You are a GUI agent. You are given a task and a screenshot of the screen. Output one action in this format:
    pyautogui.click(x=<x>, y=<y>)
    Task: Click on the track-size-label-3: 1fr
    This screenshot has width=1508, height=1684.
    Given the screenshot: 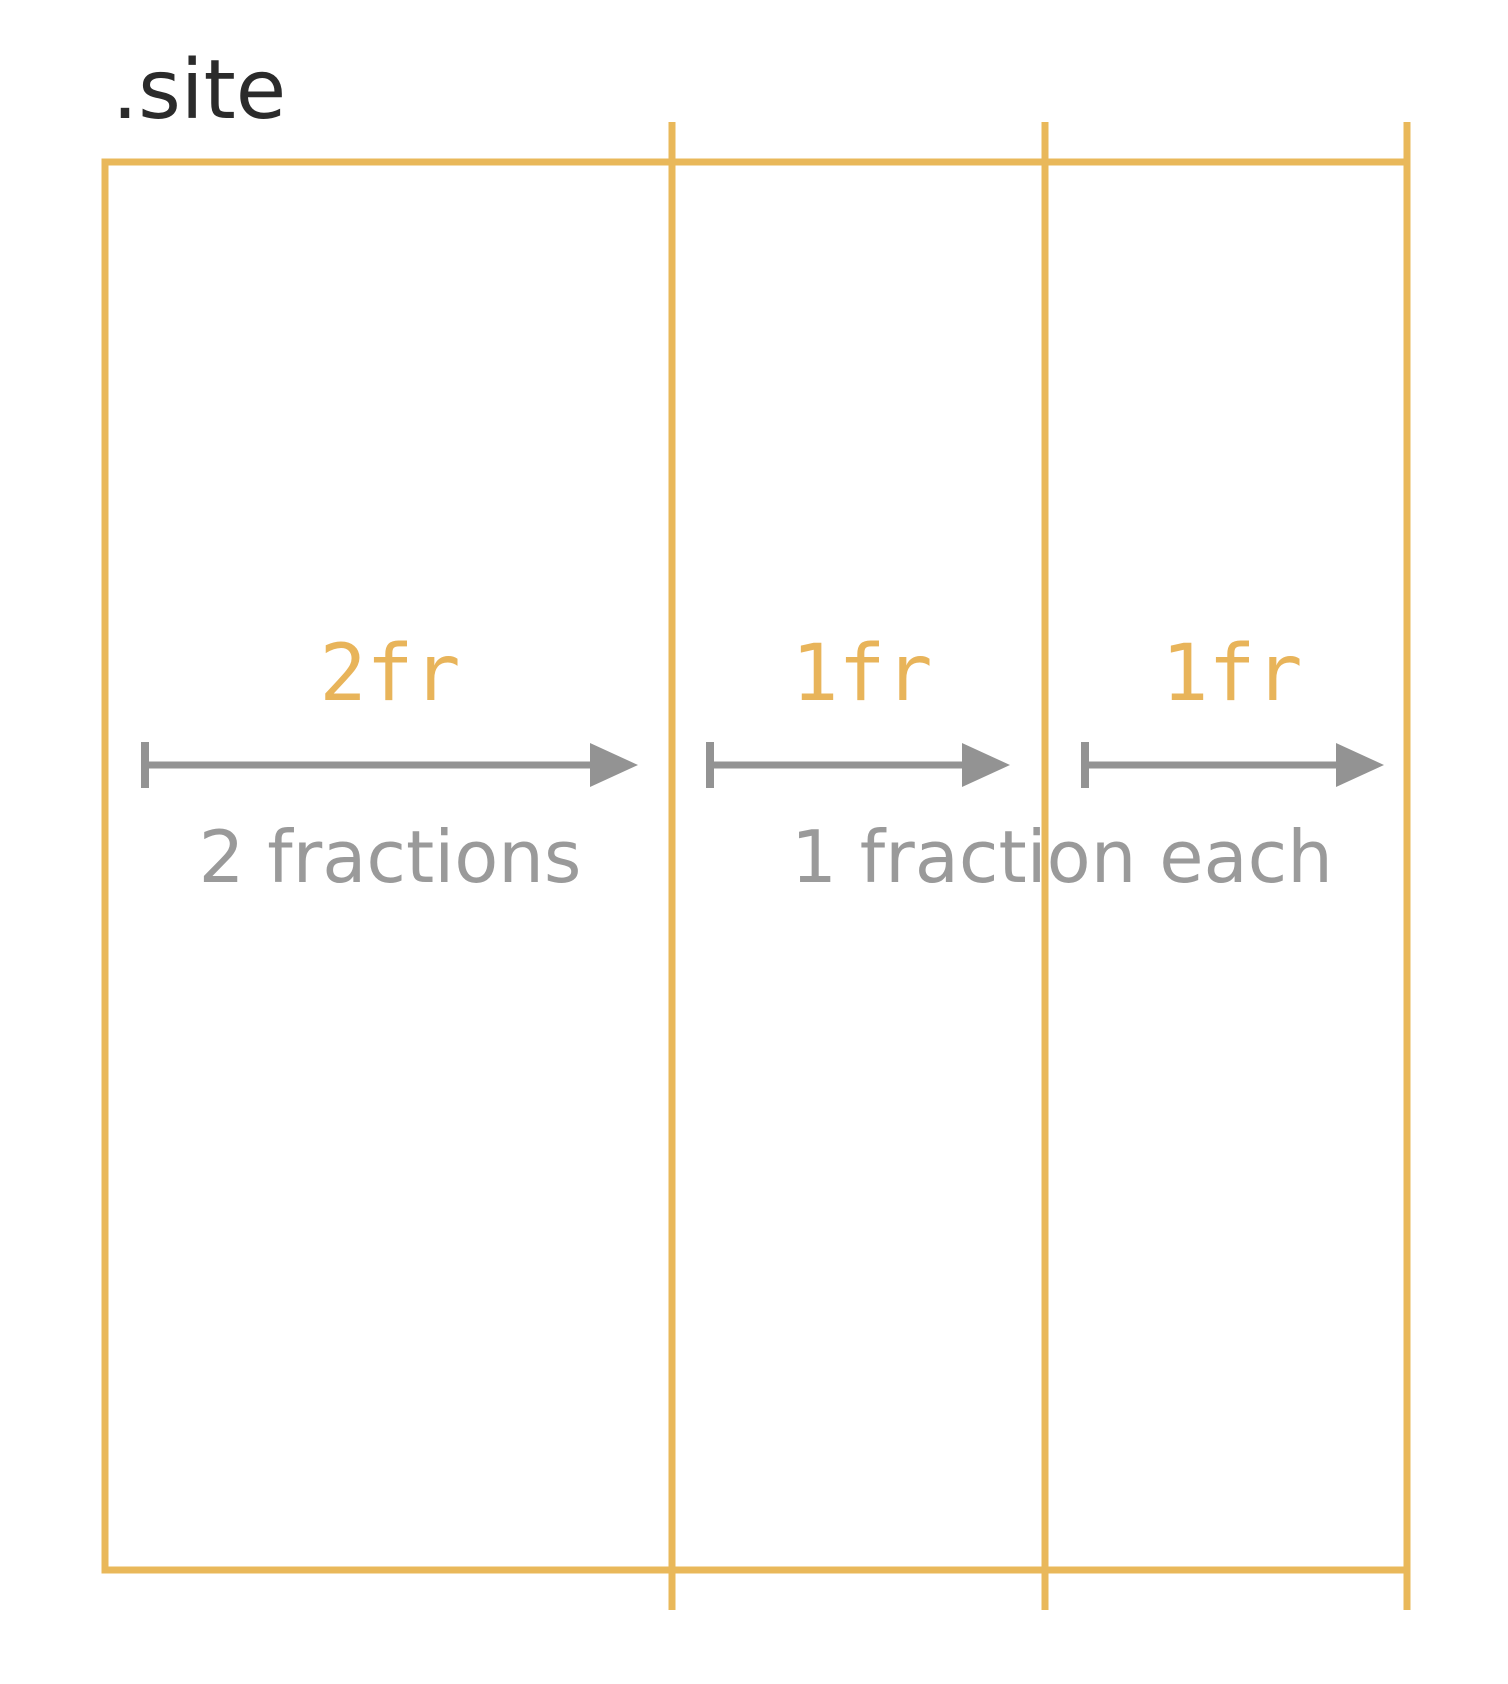 What is the action you would take?
    pyautogui.click(x=1232, y=674)
    